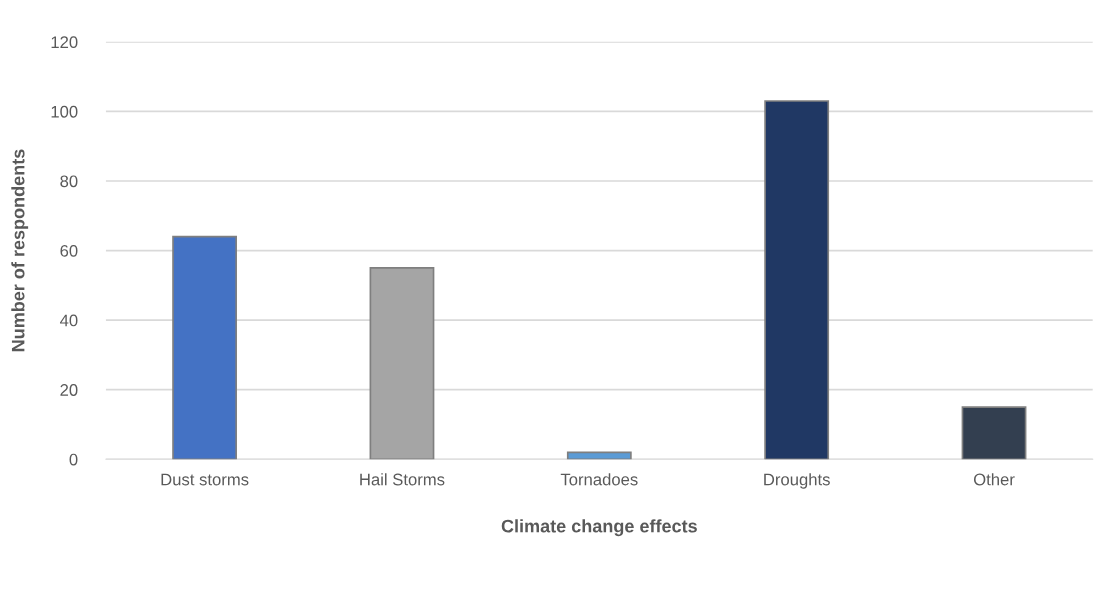  What do you see at coordinates (68, 320) in the screenshot?
I see `y-tick-label: 40` at bounding box center [68, 320].